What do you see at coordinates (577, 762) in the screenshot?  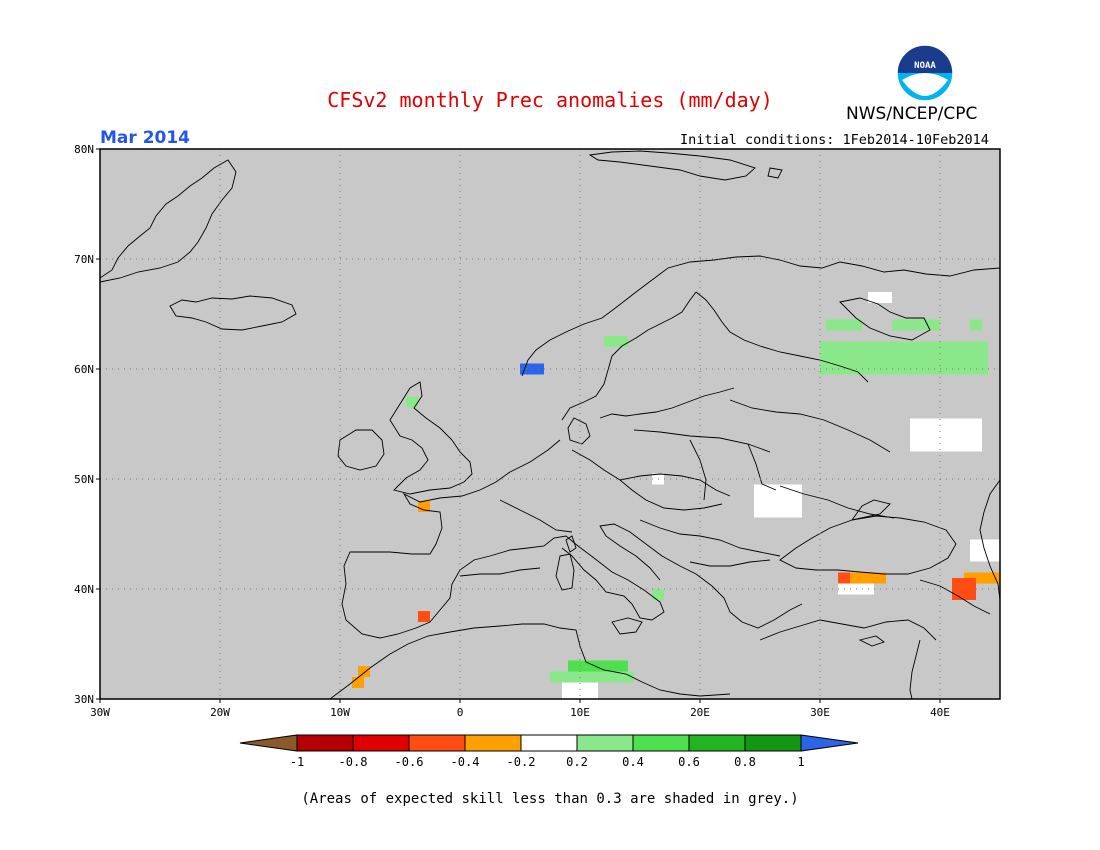 I see `colorbar-tick-label: 0.2` at bounding box center [577, 762].